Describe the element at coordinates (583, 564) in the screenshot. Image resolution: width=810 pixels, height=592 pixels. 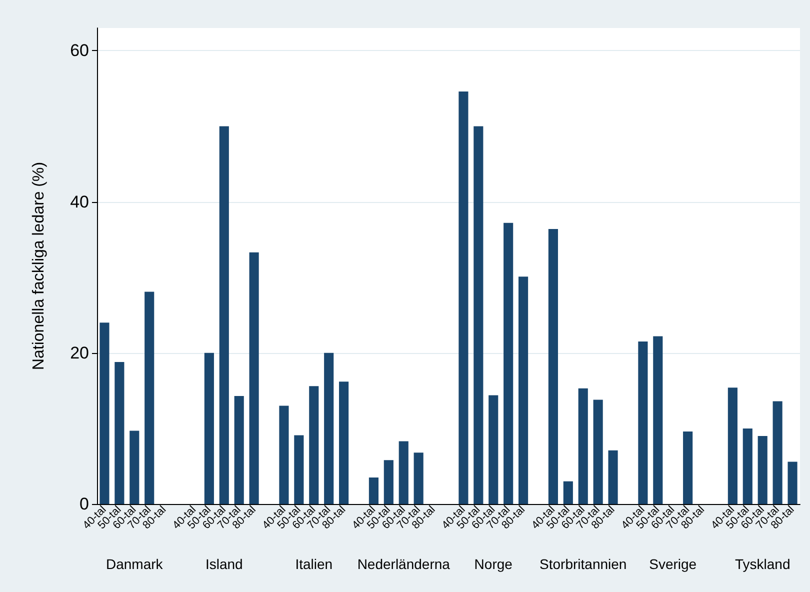
I see `text: Storbritannien` at that location.